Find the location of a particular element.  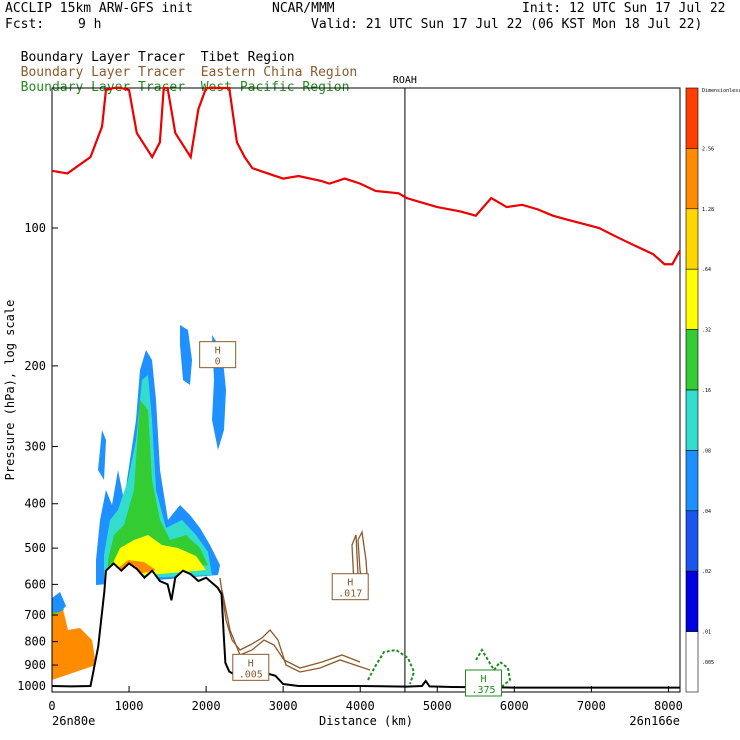

tracer-shading is located at coordinates (139, 502).